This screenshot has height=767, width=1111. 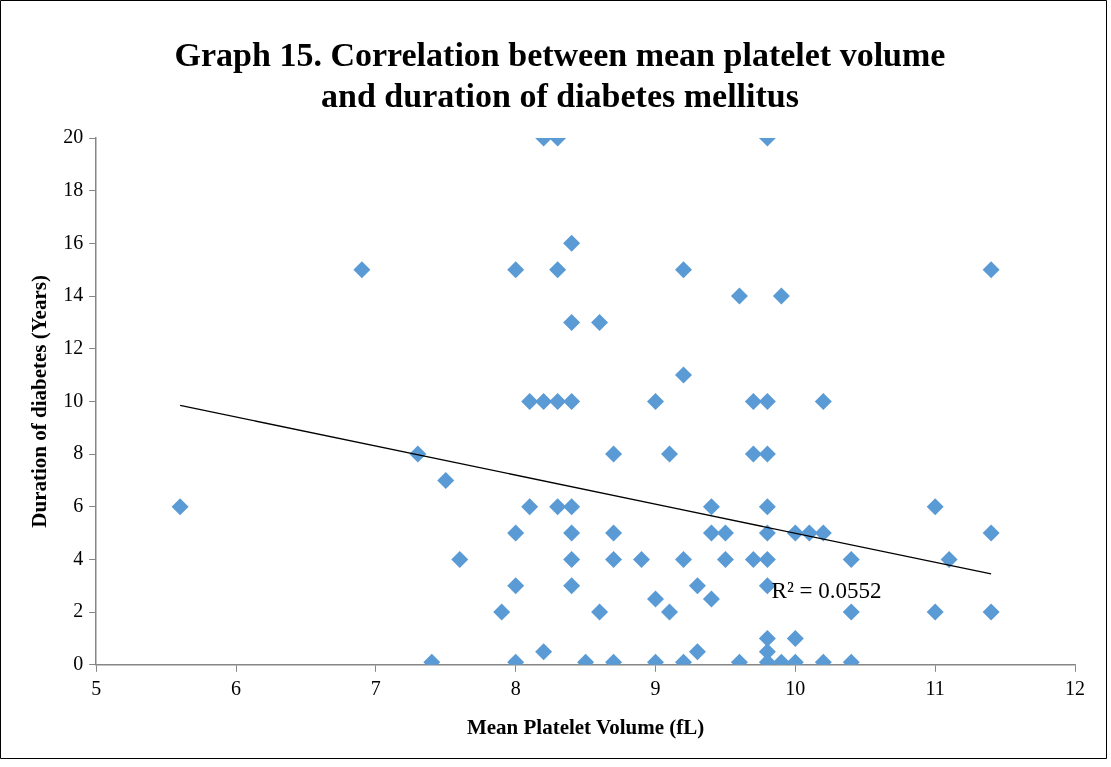 I want to click on x-tick-label: 7, so click(x=375, y=688).